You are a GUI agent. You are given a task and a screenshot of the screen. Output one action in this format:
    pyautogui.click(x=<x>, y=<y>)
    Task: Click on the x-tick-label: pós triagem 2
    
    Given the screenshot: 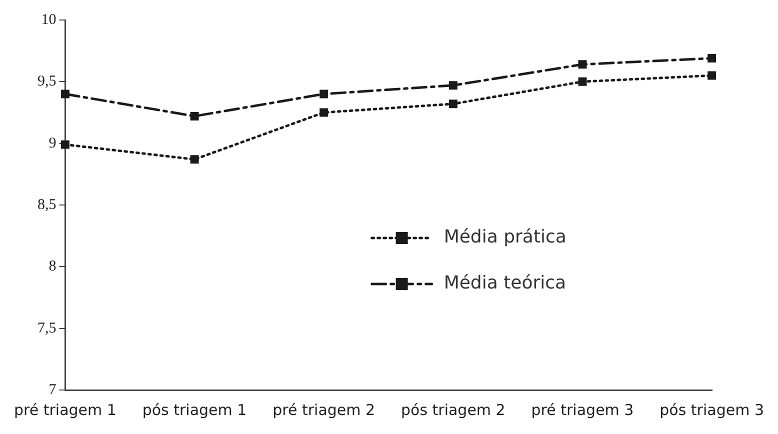 What is the action you would take?
    pyautogui.click(x=453, y=409)
    